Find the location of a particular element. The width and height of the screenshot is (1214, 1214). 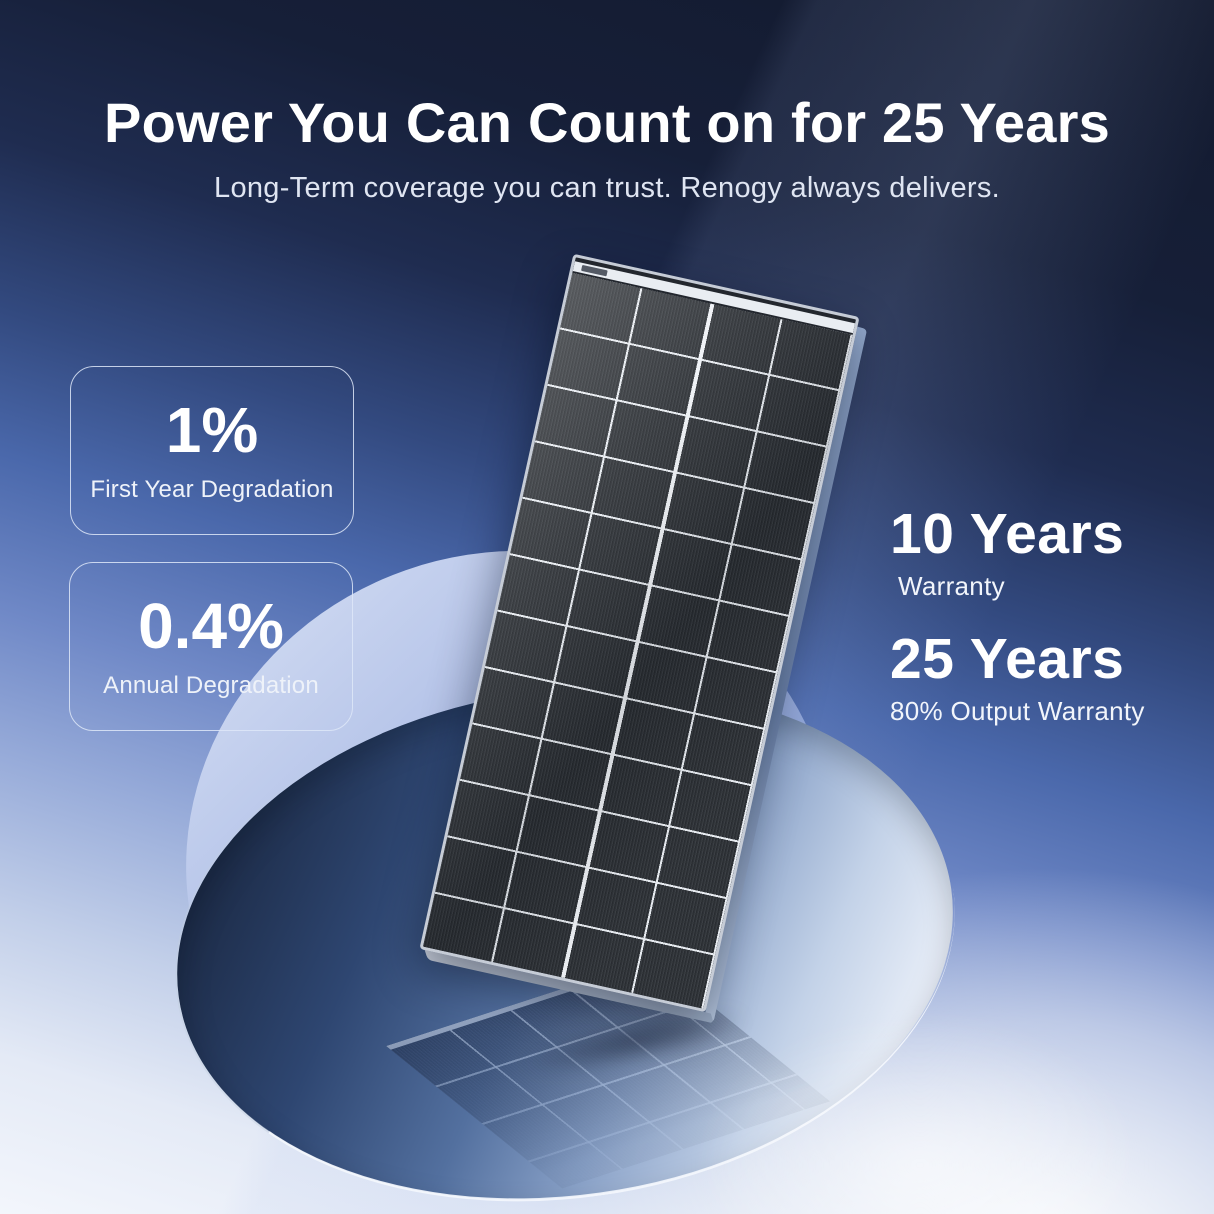

warranty-10-years: 10 Years Warranty is located at coordinates (1017, 552).